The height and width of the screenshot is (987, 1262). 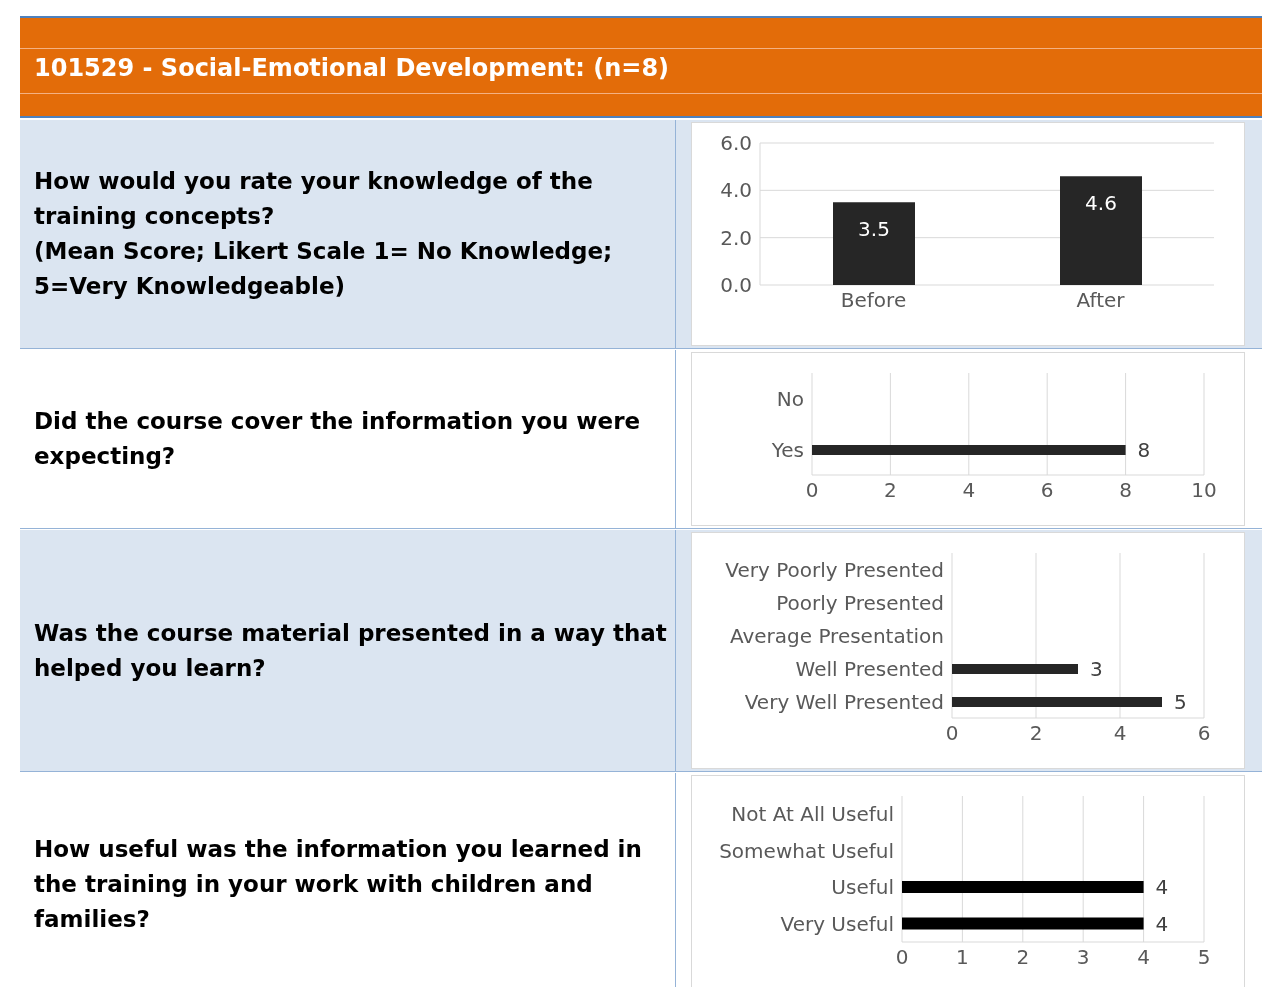 I want to click on x-tick-label: 10, so click(x=1204, y=490).